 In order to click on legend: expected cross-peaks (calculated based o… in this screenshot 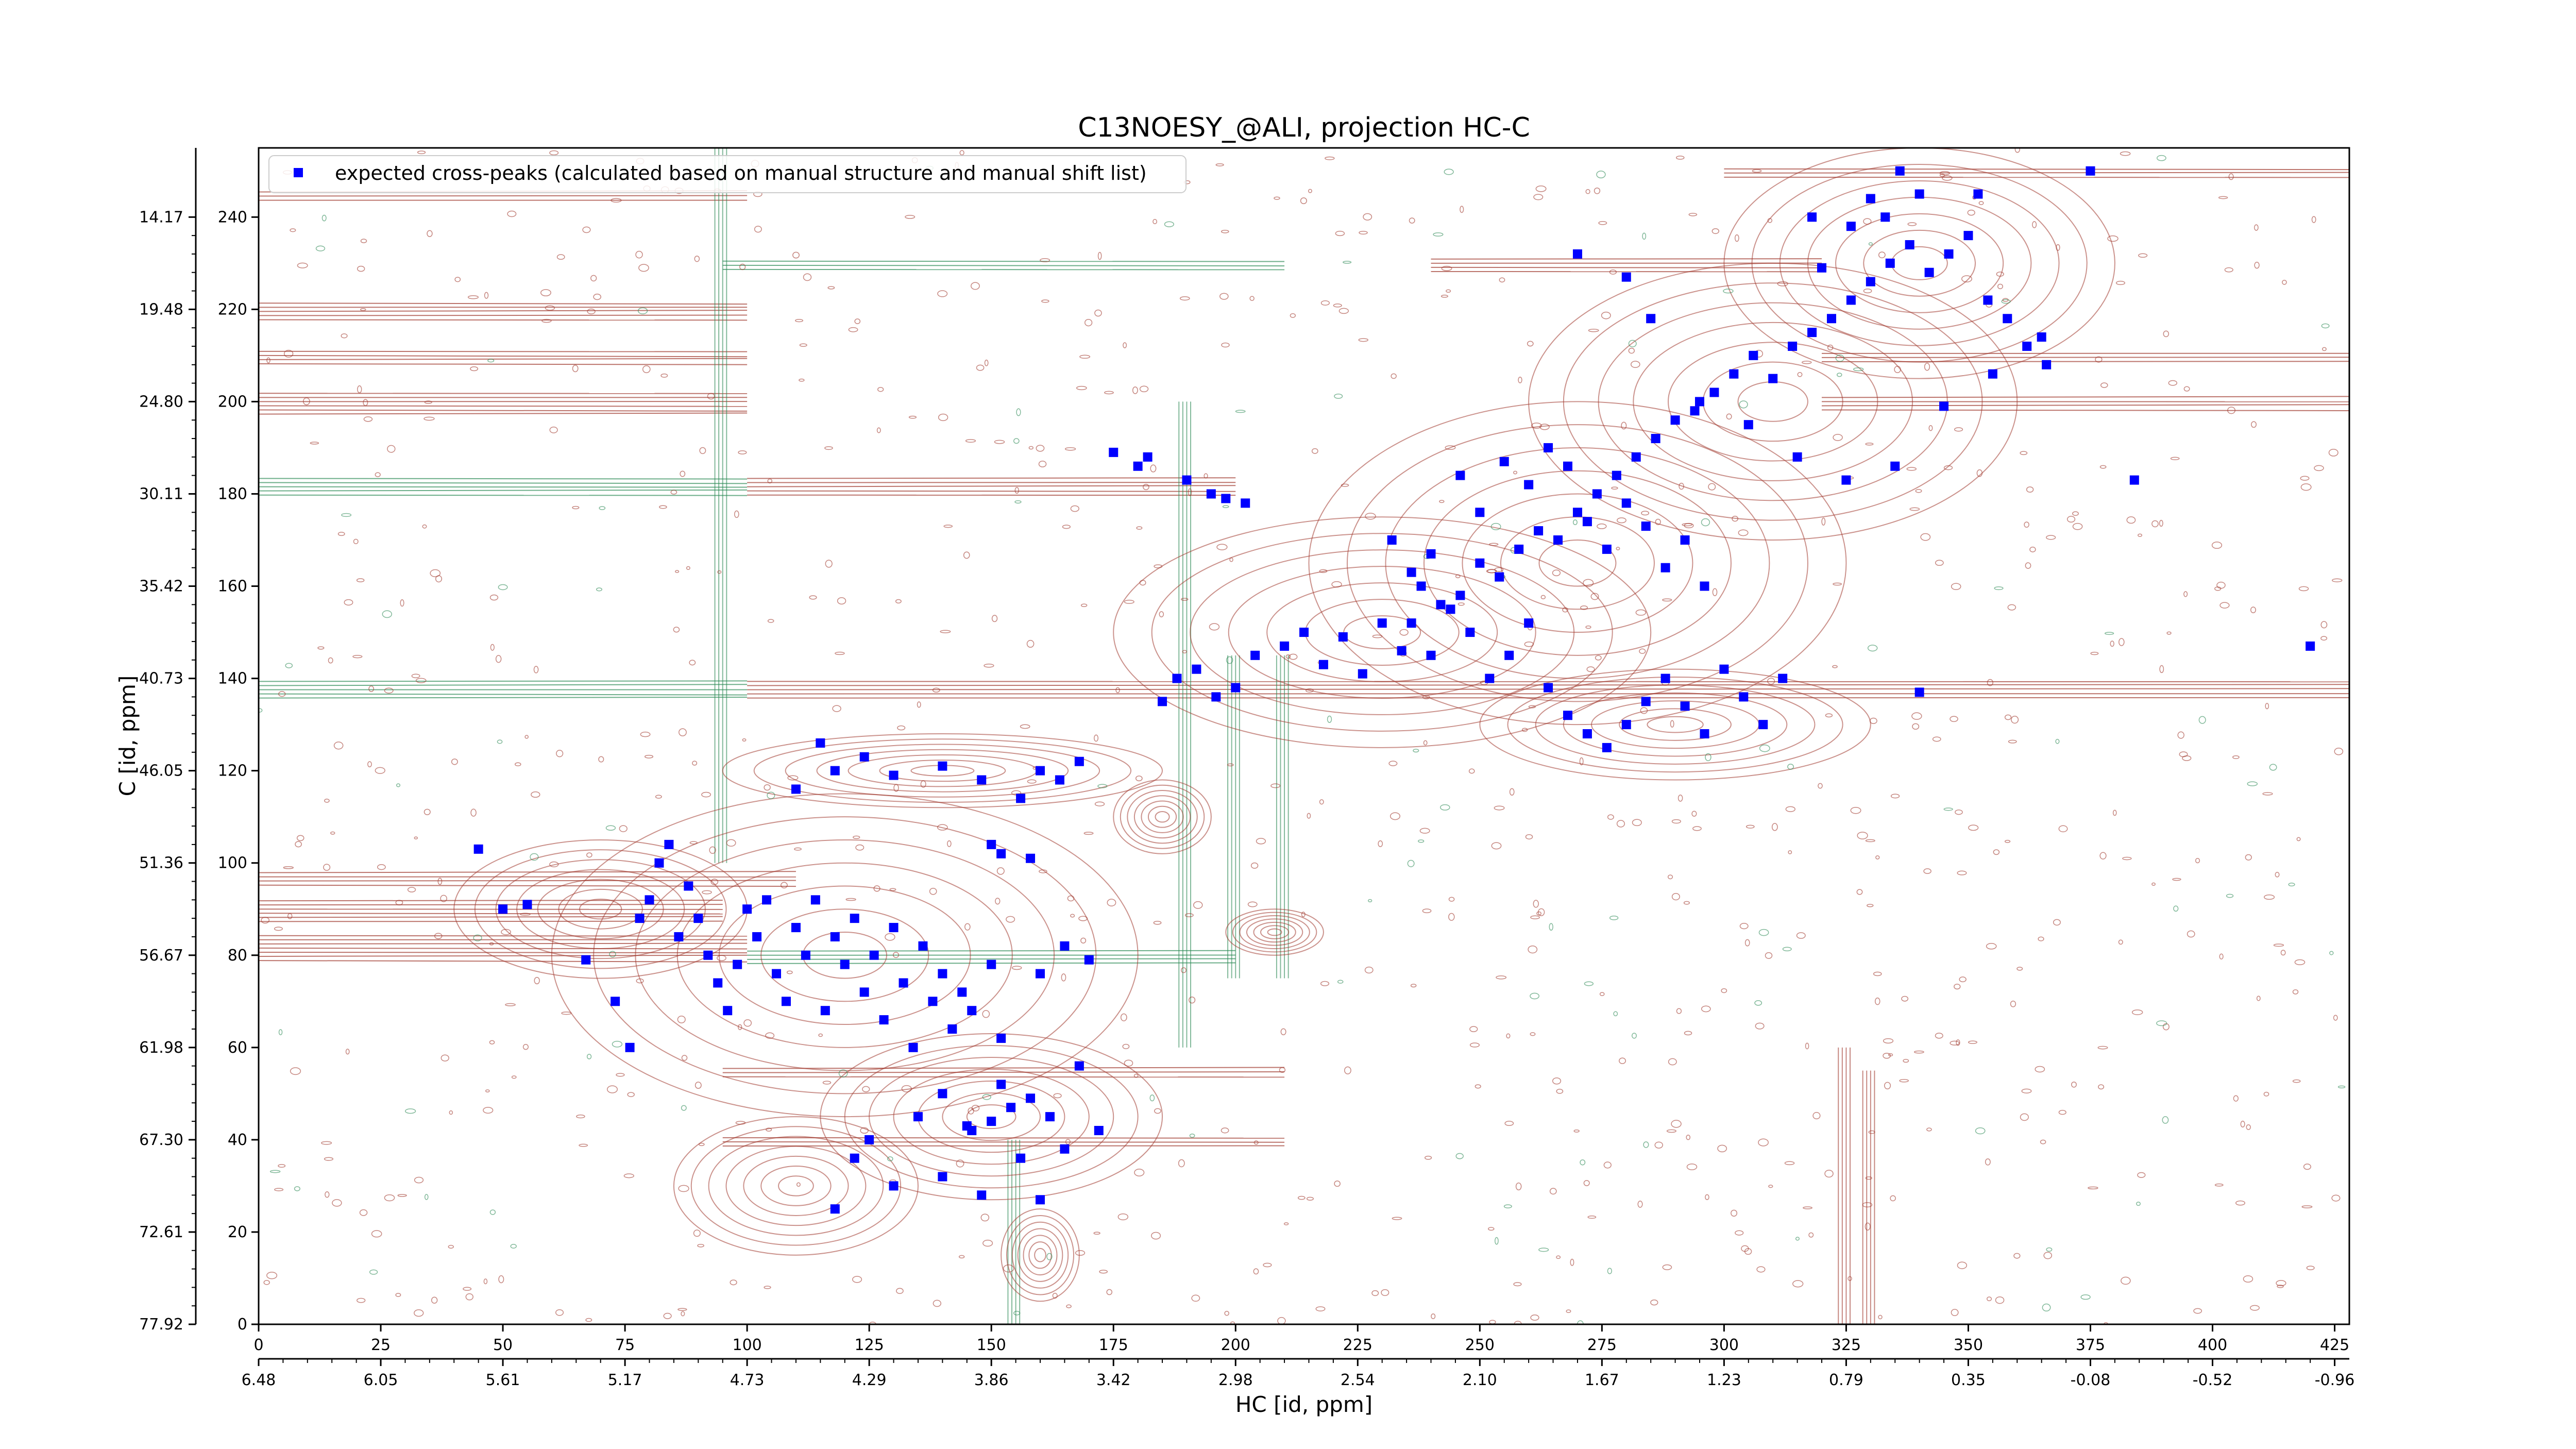, I will do `click(728, 174)`.